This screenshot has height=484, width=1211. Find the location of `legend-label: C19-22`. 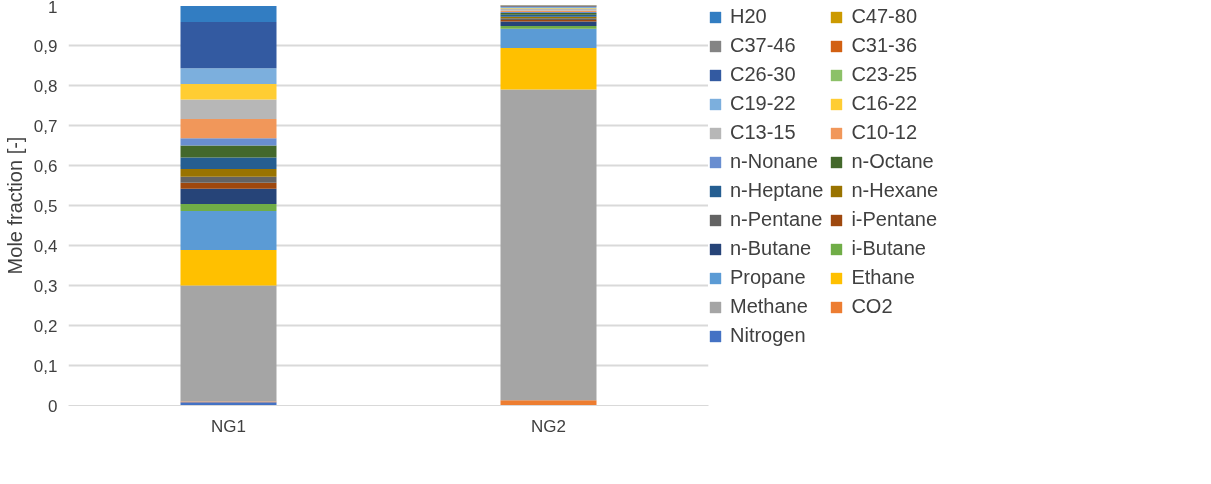

legend-label: C19-22 is located at coordinates (763, 103).